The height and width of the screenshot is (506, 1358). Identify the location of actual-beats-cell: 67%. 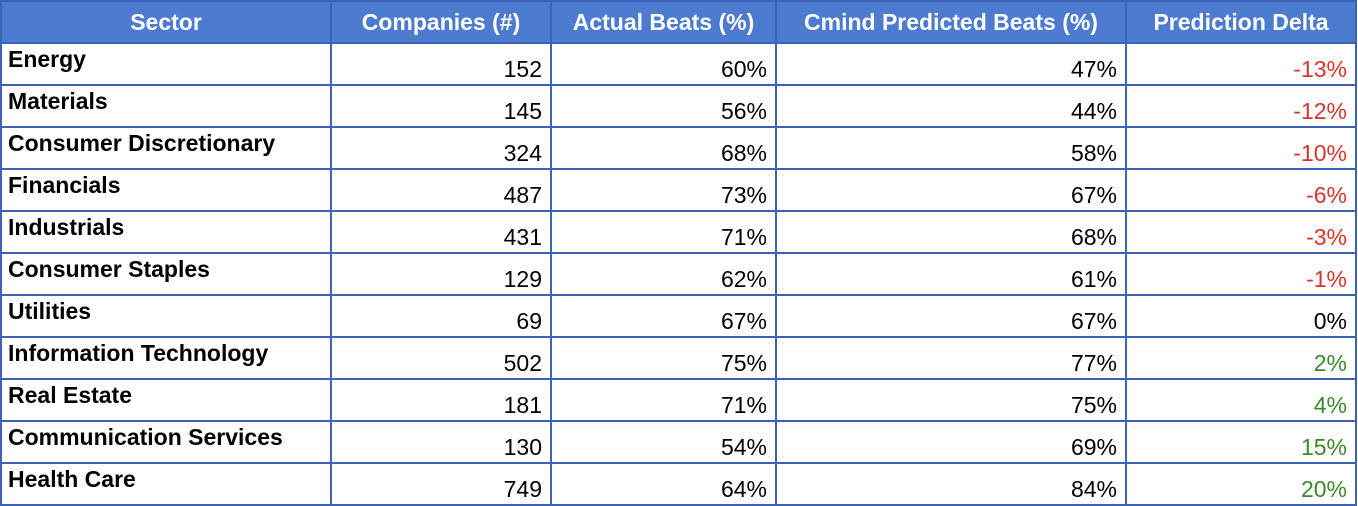
(663, 316).